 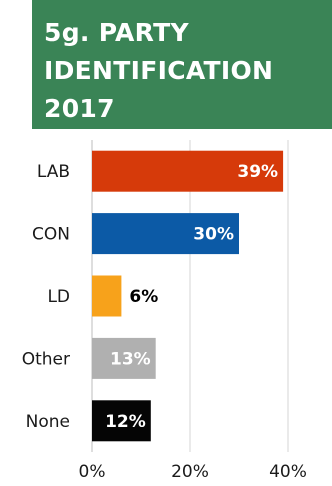 What do you see at coordinates (159, 70) in the screenshot?
I see `chart-title-line-2: IDENTIFICATION` at bounding box center [159, 70].